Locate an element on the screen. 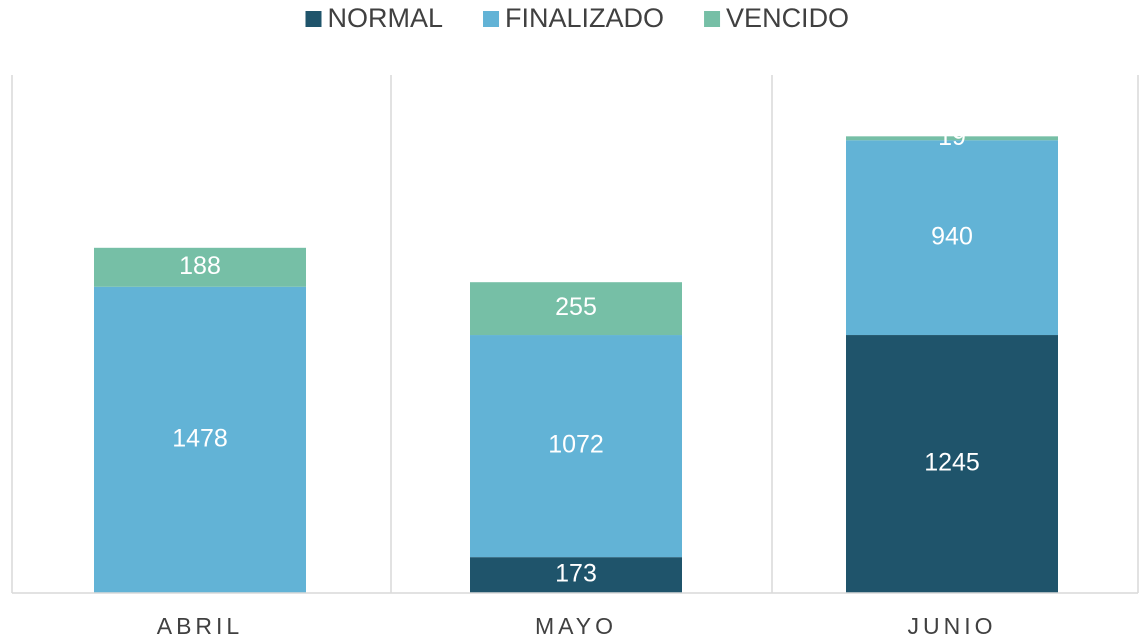 This screenshot has width=1140, height=641. legend: NORMAL FINALIZADO VENCIDO is located at coordinates (577, 18).